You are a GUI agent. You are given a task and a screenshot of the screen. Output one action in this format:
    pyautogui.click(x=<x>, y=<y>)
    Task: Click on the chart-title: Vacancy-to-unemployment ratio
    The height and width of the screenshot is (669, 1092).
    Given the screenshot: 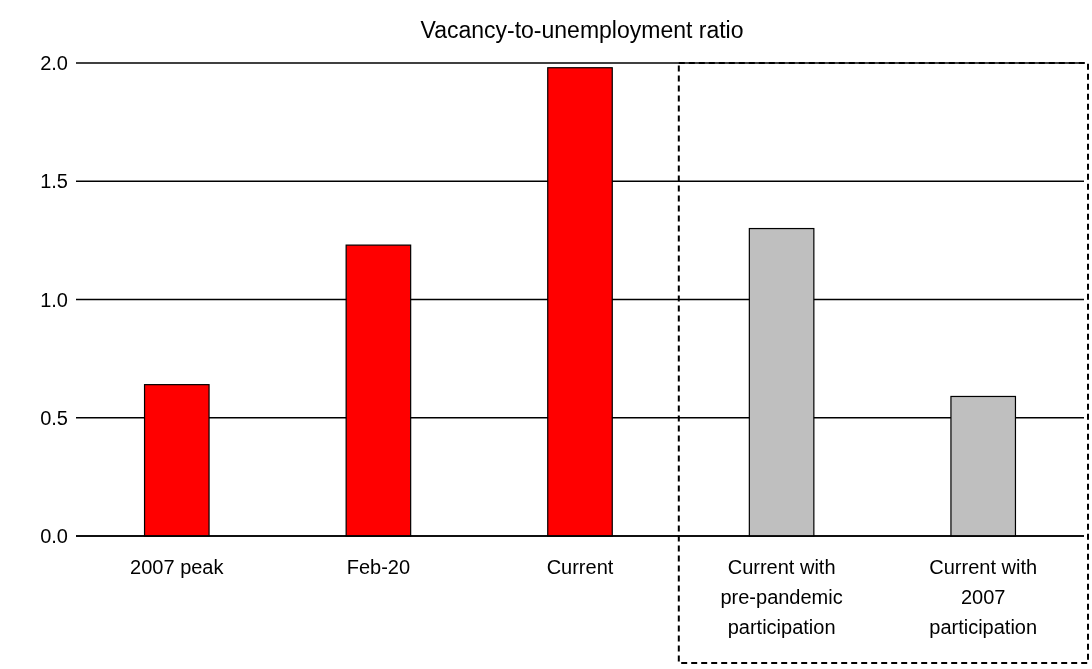 What is the action you would take?
    pyautogui.click(x=582, y=30)
    